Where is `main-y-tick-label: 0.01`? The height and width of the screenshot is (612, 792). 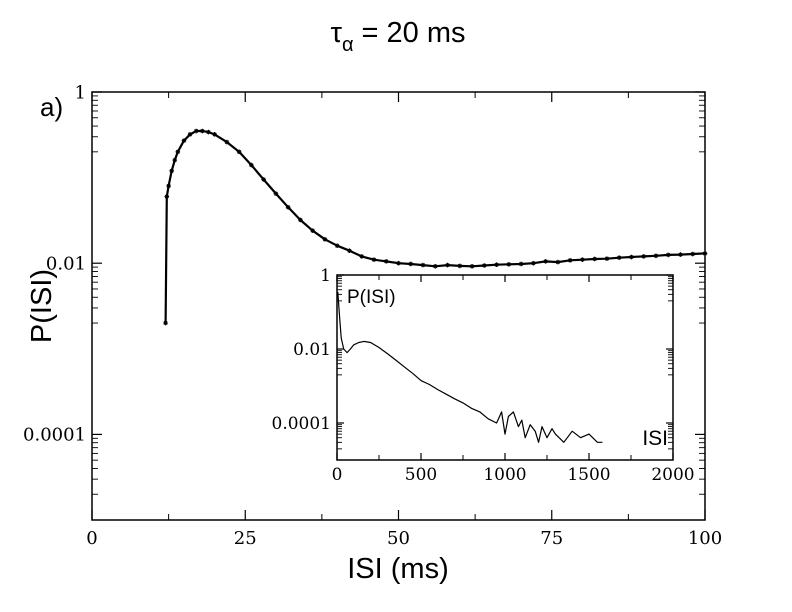
main-y-tick-label: 0.01 is located at coordinates (66, 264).